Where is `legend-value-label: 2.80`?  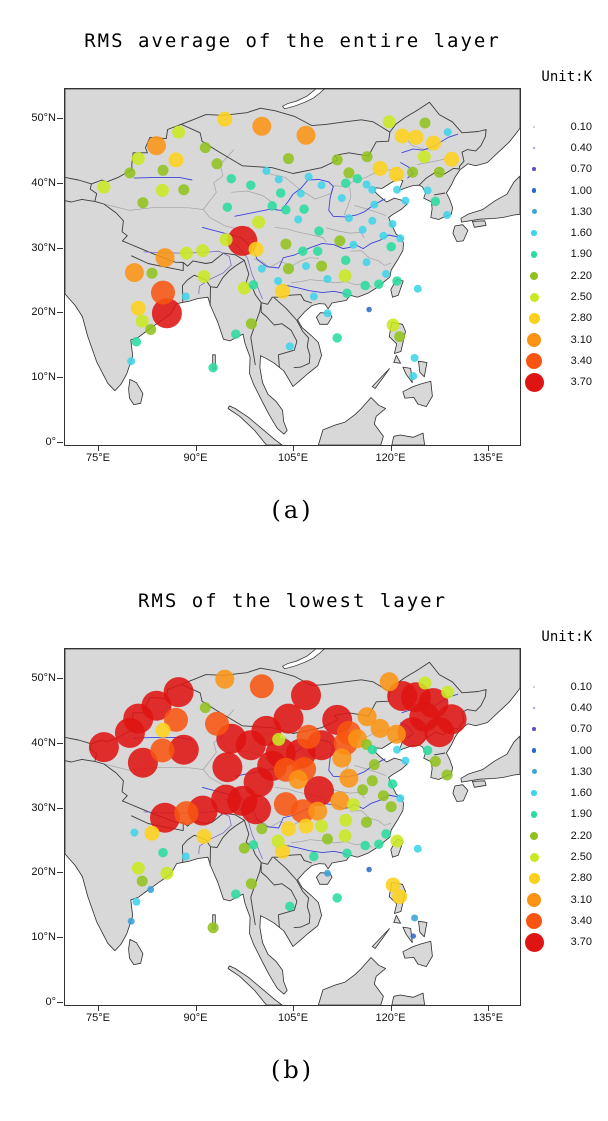
legend-value-label: 2.80 is located at coordinates (581, 318).